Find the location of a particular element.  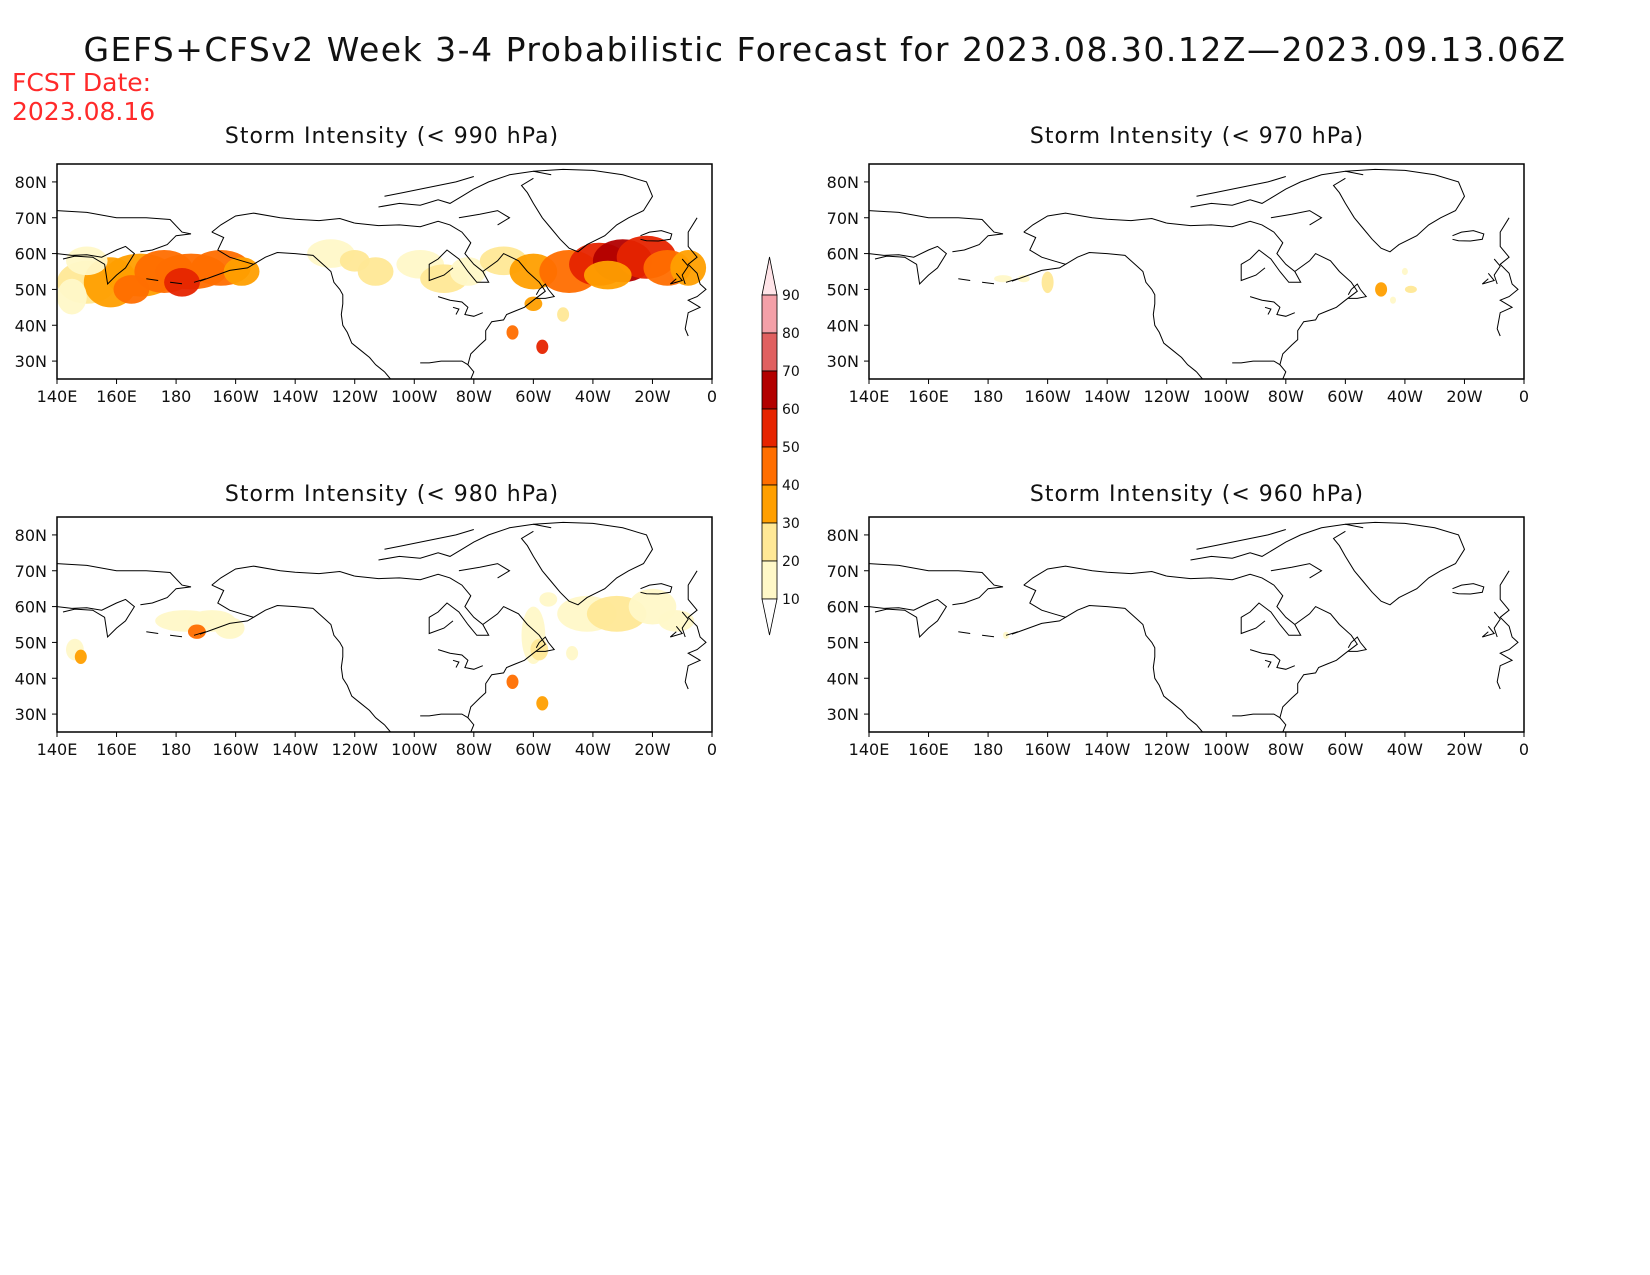

lat-tick-label: 80N is located at coordinates (843, 535).